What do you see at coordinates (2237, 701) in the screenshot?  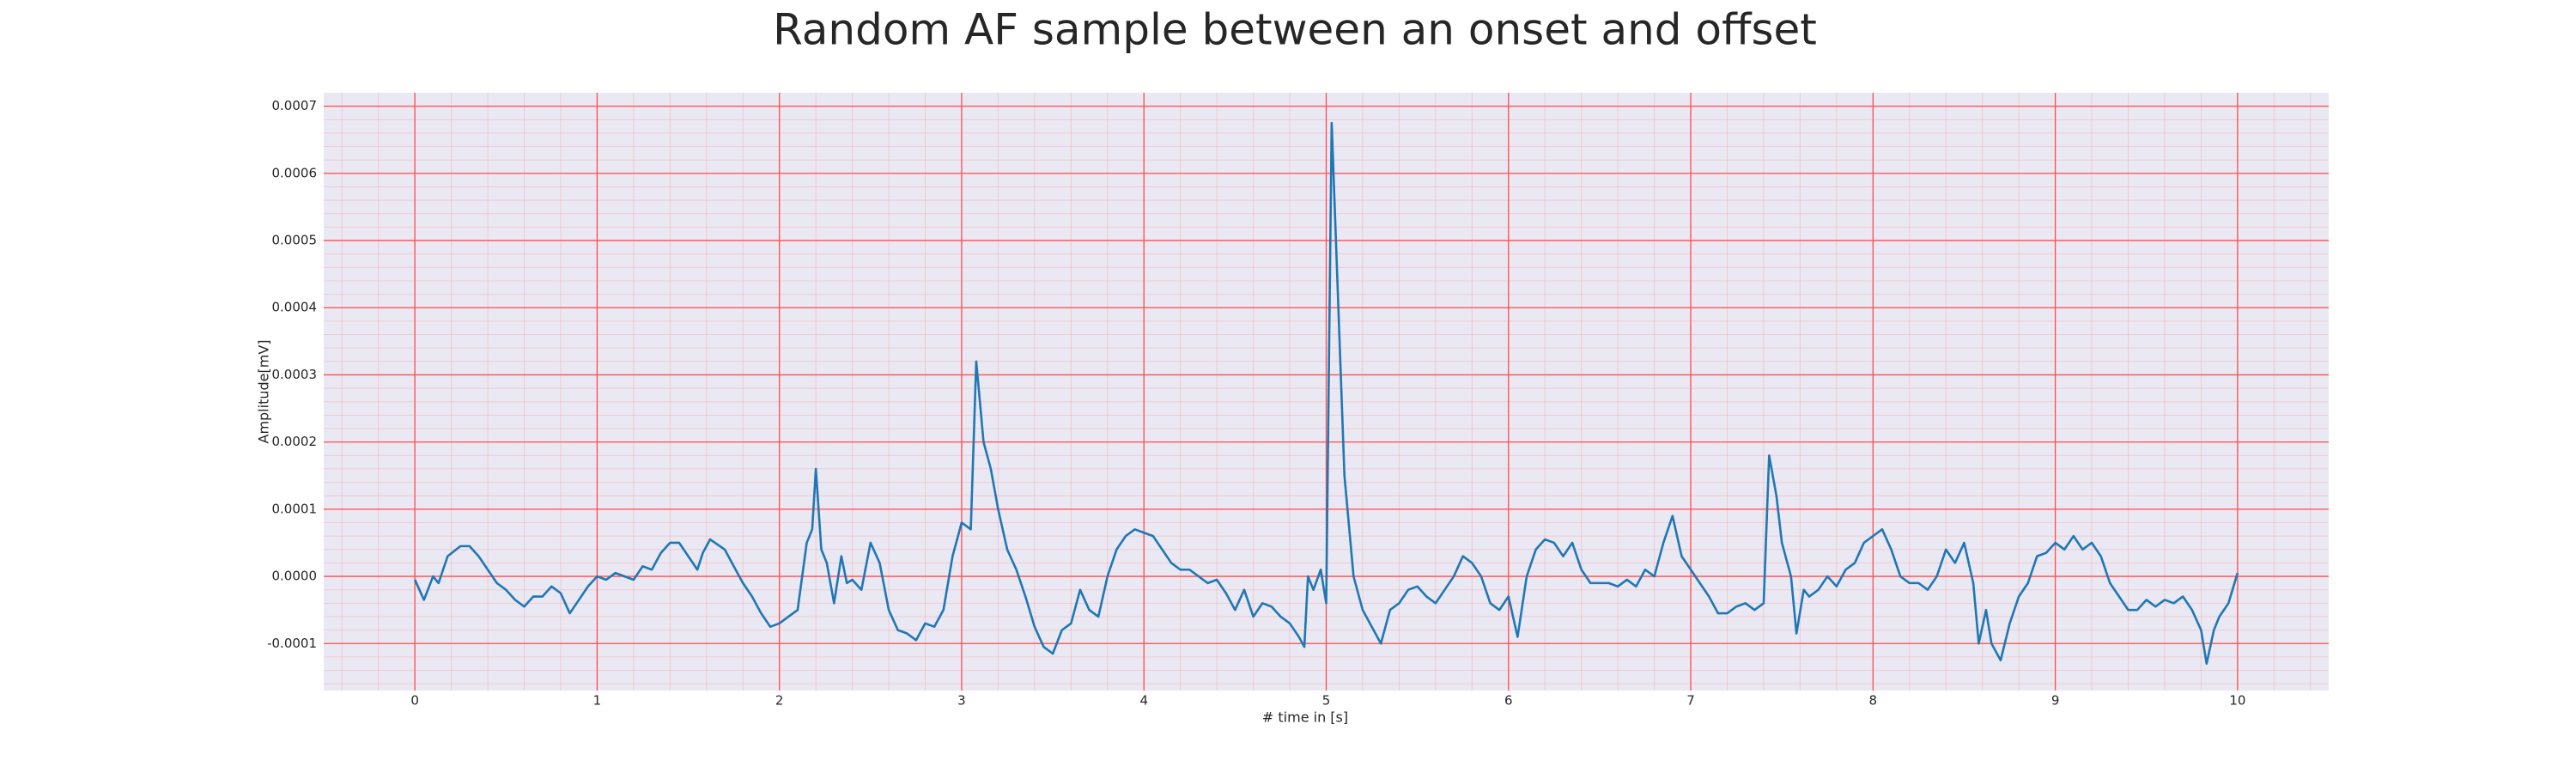 I see `x-tick-label: 10` at bounding box center [2237, 701].